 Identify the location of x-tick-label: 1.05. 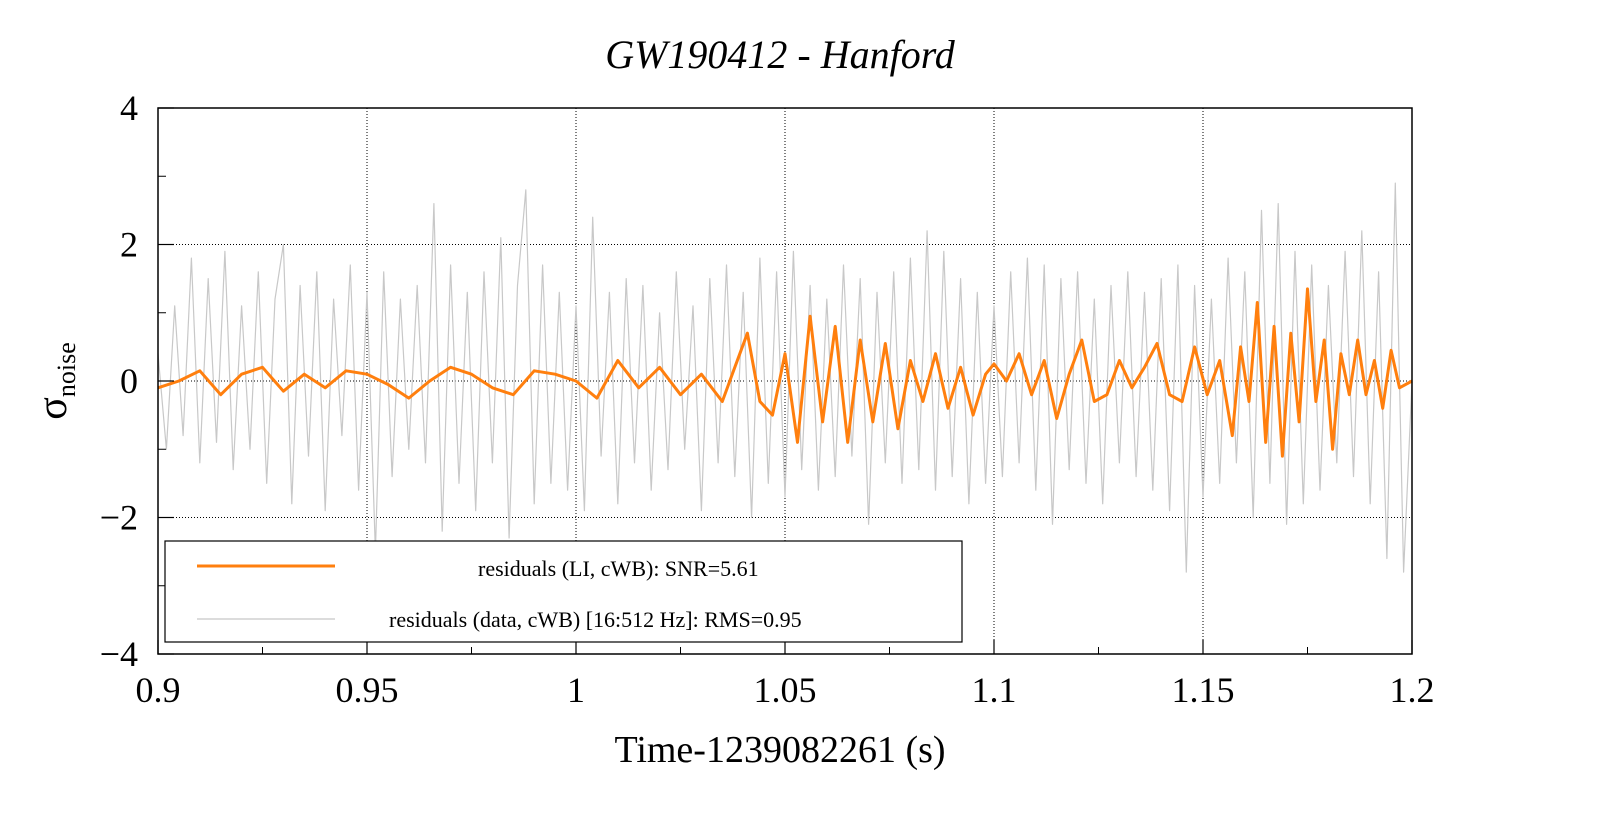
(785, 690).